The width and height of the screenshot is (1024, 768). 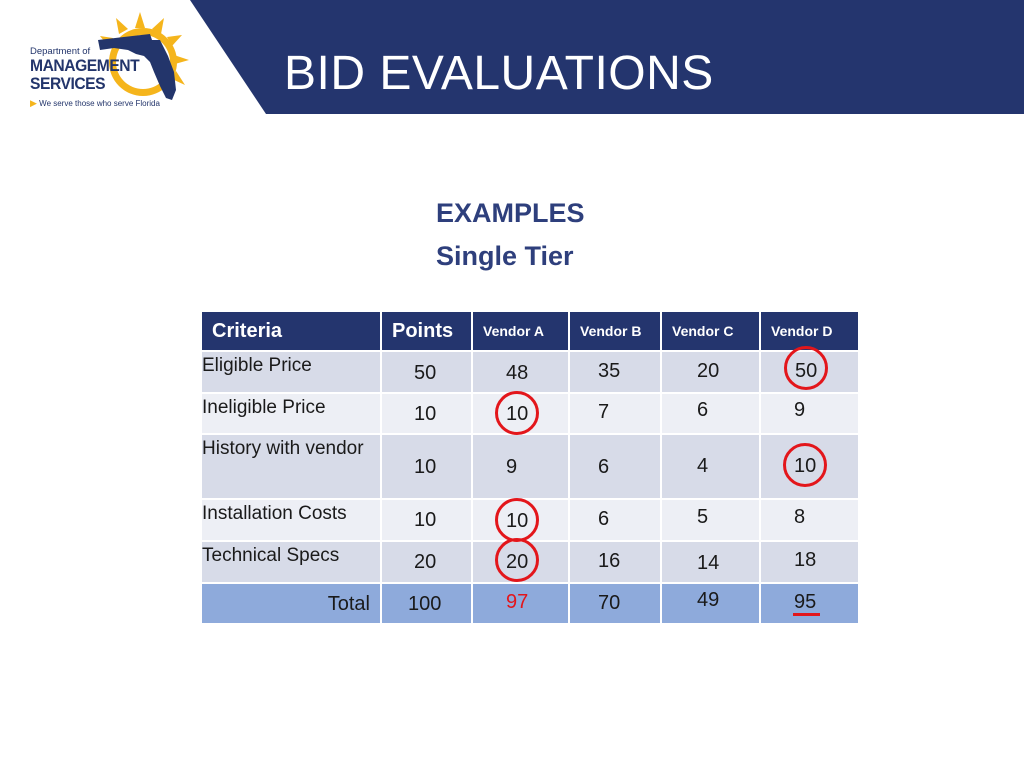 I want to click on table-cell: 35, so click(x=615, y=372).